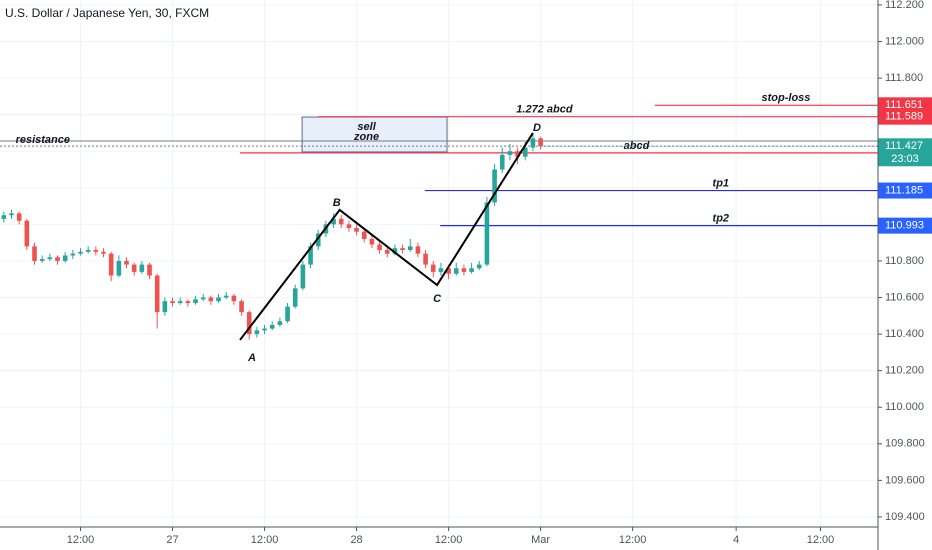 This screenshot has width=932, height=550. I want to click on y-tick-label: 112.200, so click(904, 5).